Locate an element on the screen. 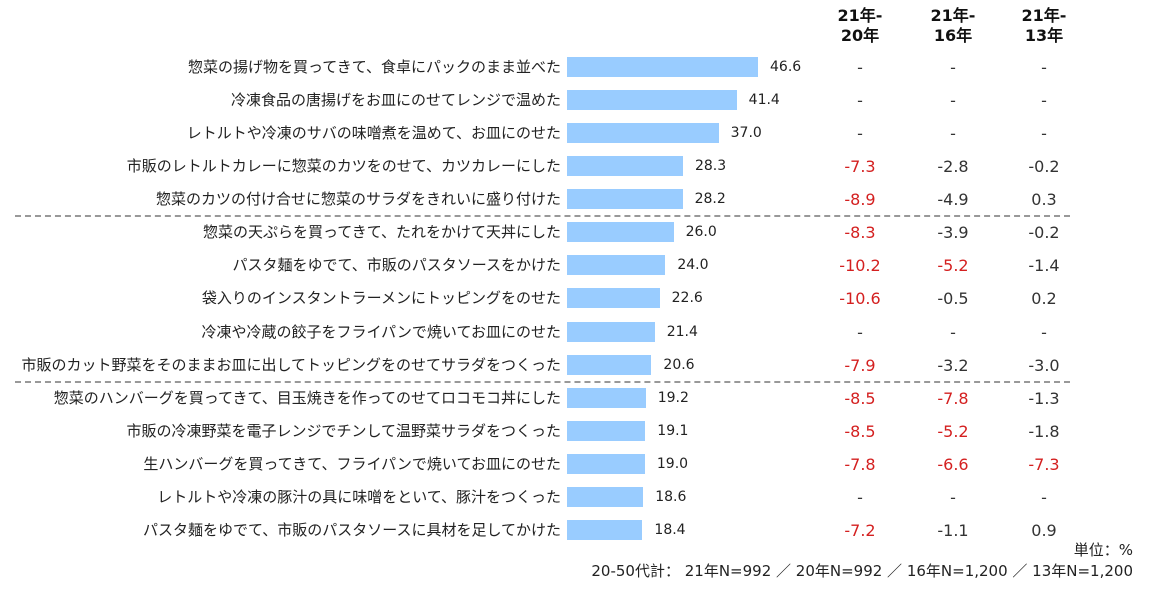 Image resolution: width=1168 pixels, height=590 pixels. diff-value: -3.2 is located at coordinates (953, 365).